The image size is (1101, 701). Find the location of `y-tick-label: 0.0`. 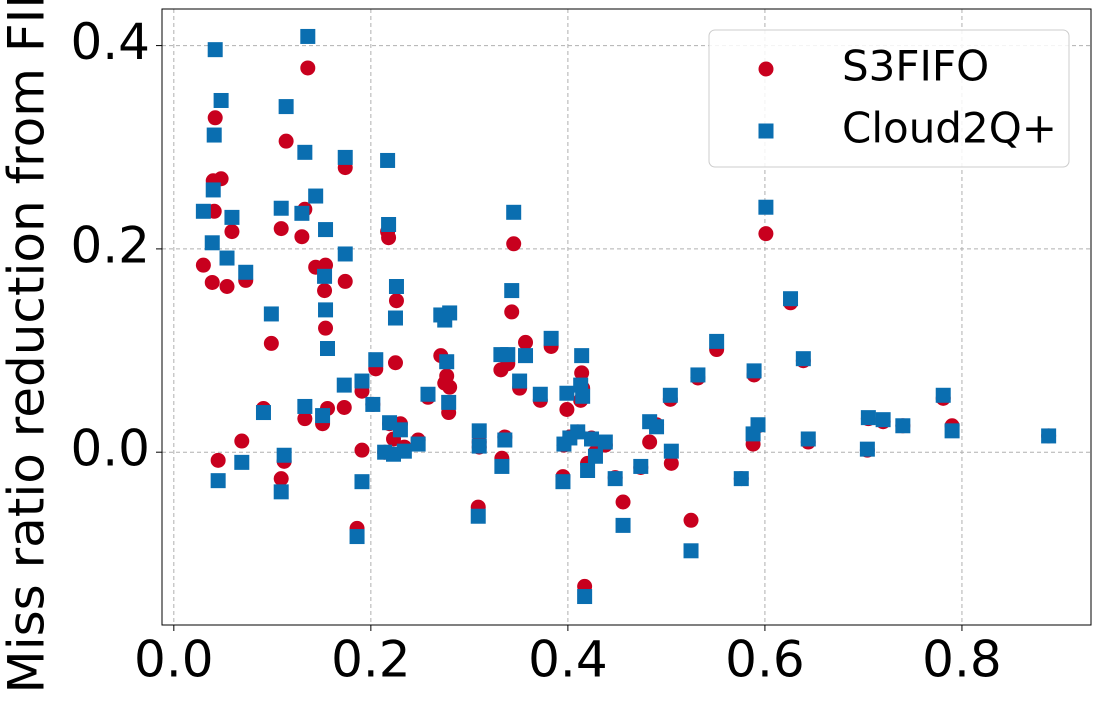

y-tick-label: 0.0 is located at coordinates (110, 449).